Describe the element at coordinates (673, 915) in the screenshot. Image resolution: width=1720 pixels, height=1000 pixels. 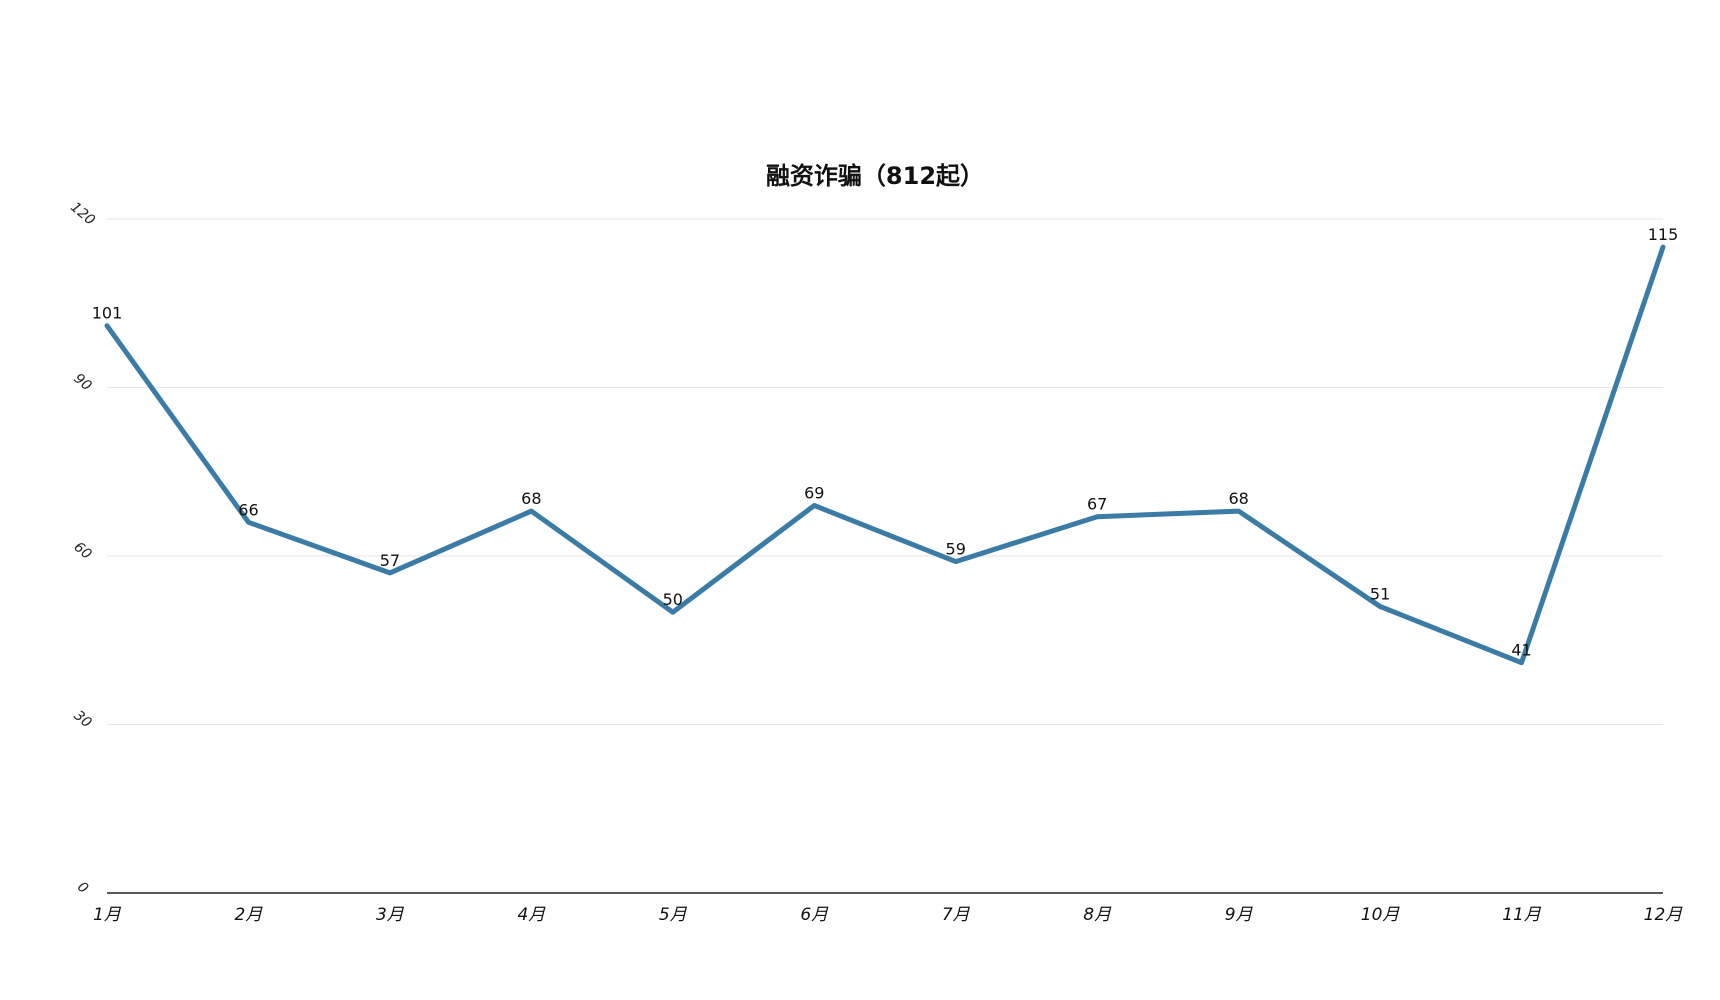
I see `x-tick-label: 5月` at that location.